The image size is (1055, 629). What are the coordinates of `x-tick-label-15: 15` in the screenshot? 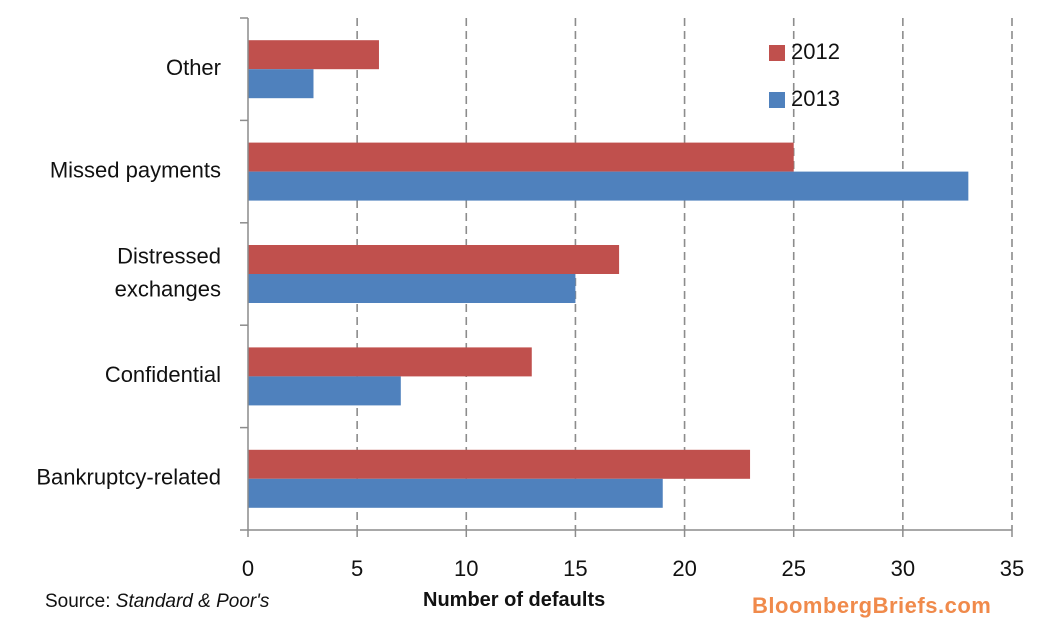 It's located at (575, 568).